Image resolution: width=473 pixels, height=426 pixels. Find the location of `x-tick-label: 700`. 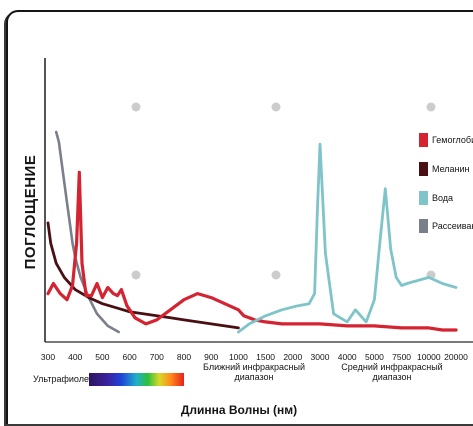

x-tick-label: 700 is located at coordinates (157, 357).